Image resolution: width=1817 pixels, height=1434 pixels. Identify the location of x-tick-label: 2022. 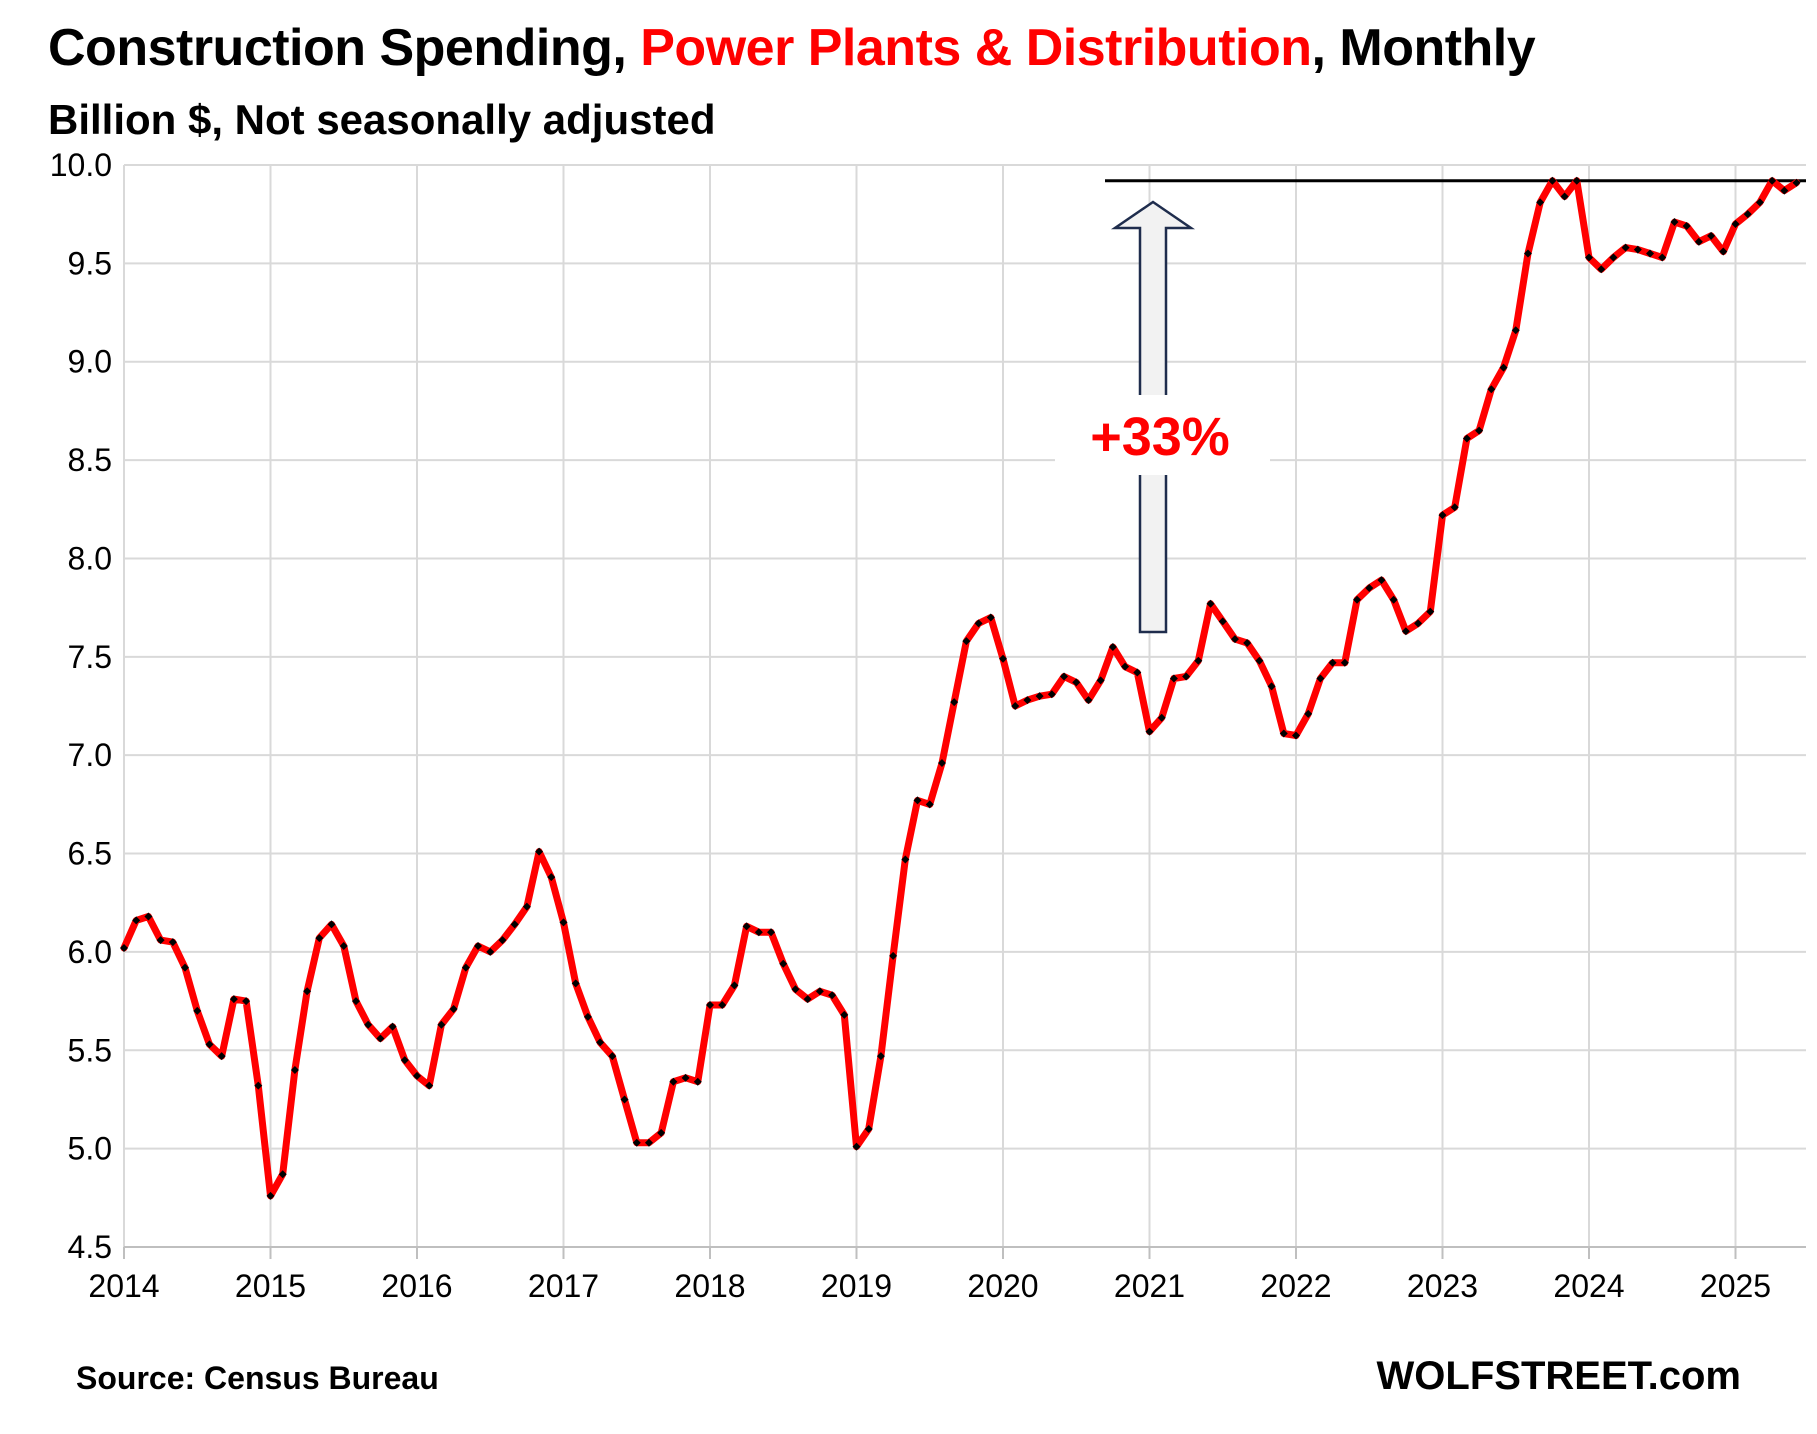
(1295, 1286).